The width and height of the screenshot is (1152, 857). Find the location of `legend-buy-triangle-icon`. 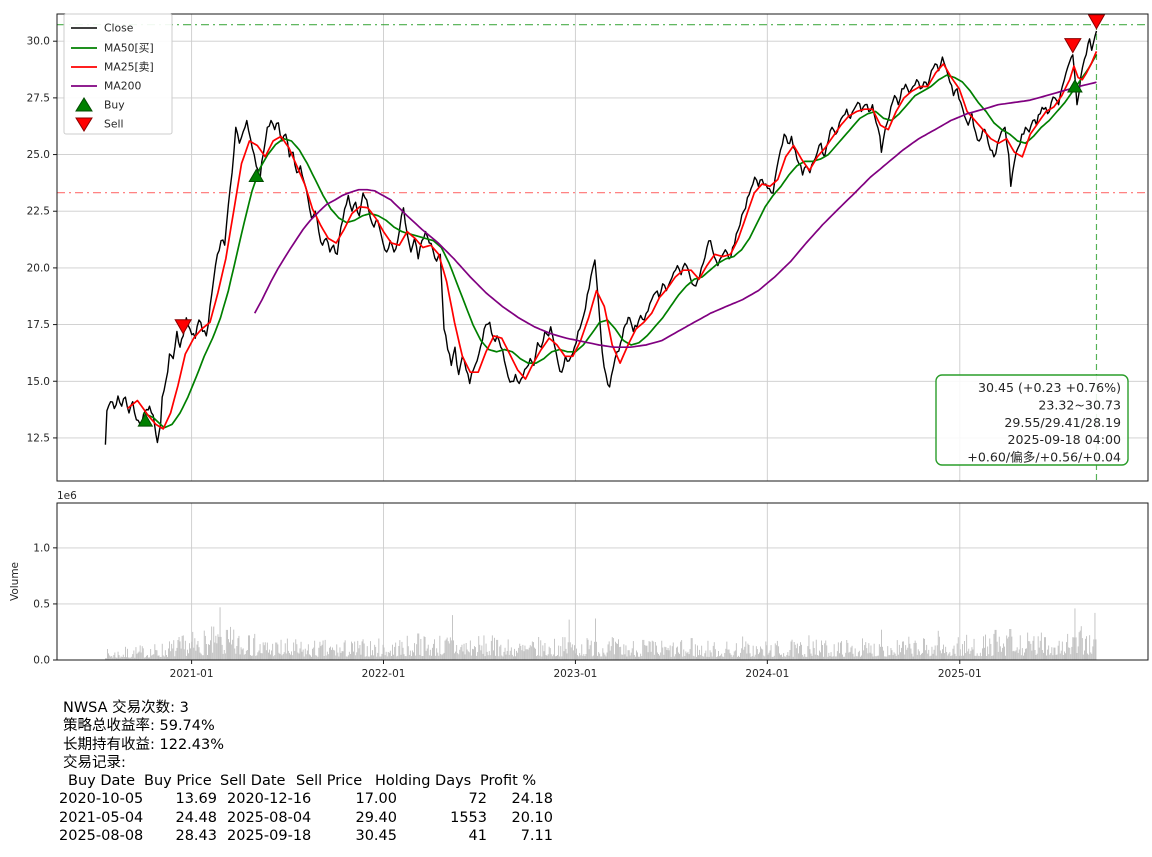

legend-buy-triangle-icon is located at coordinates (84, 104).